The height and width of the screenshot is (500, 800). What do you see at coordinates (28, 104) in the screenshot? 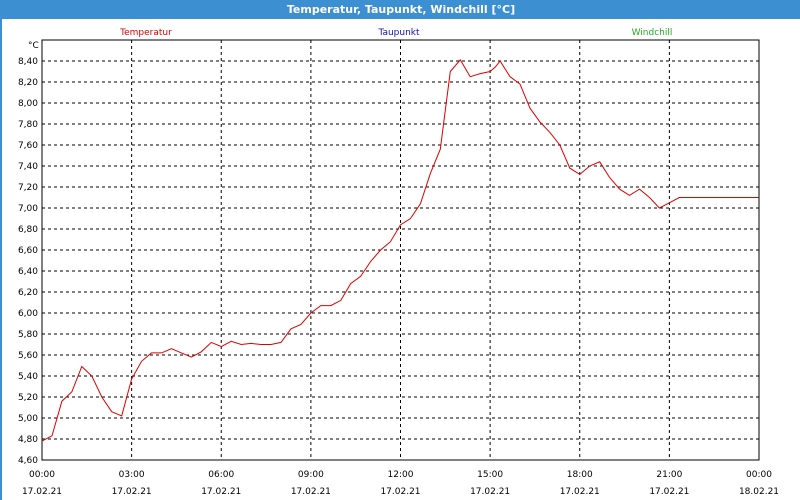
I see `y-tick-label: 8,00` at bounding box center [28, 104].